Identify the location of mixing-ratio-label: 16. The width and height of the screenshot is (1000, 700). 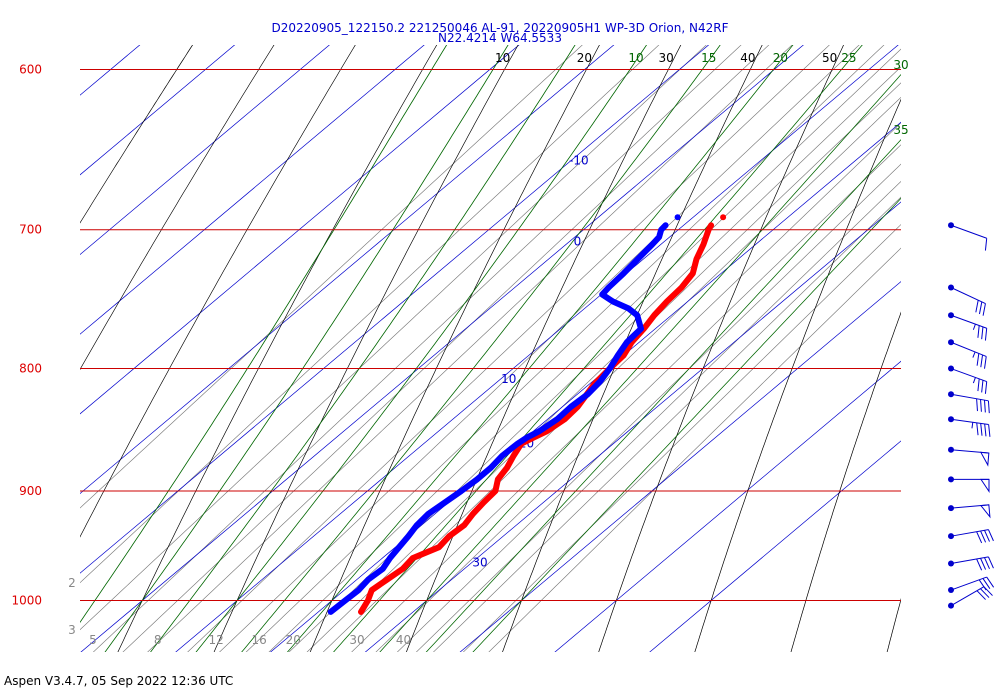
(258, 640).